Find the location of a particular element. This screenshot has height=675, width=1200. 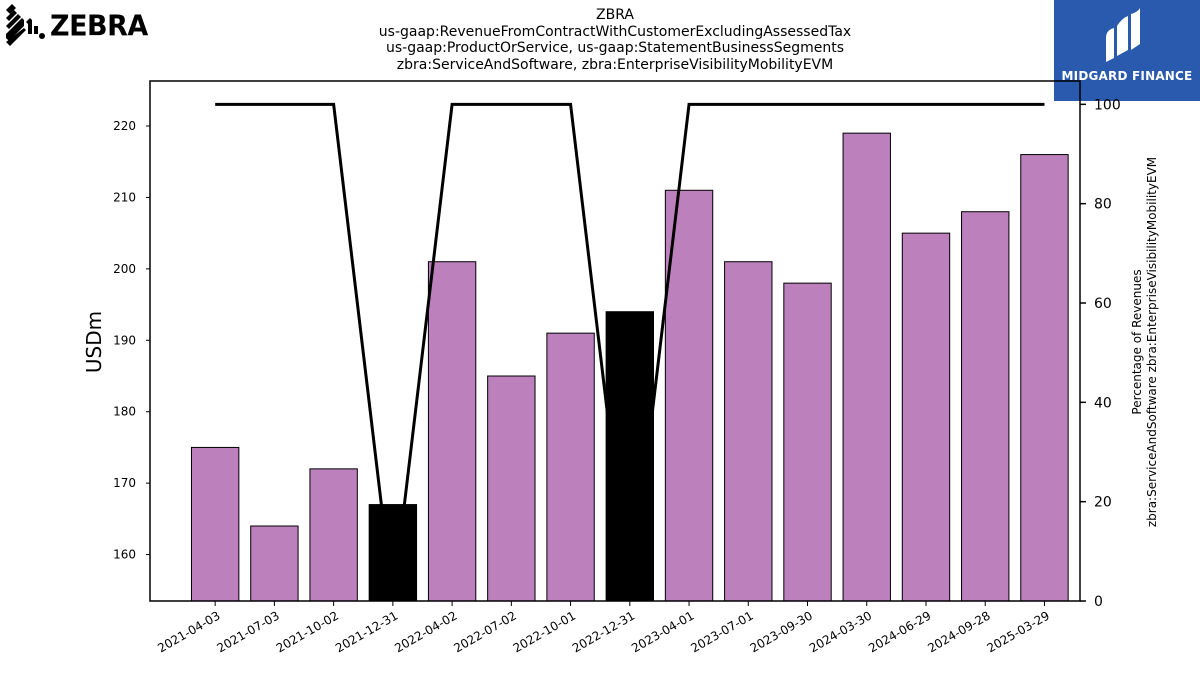

title-line-1: ZBRA is located at coordinates (615, 15).